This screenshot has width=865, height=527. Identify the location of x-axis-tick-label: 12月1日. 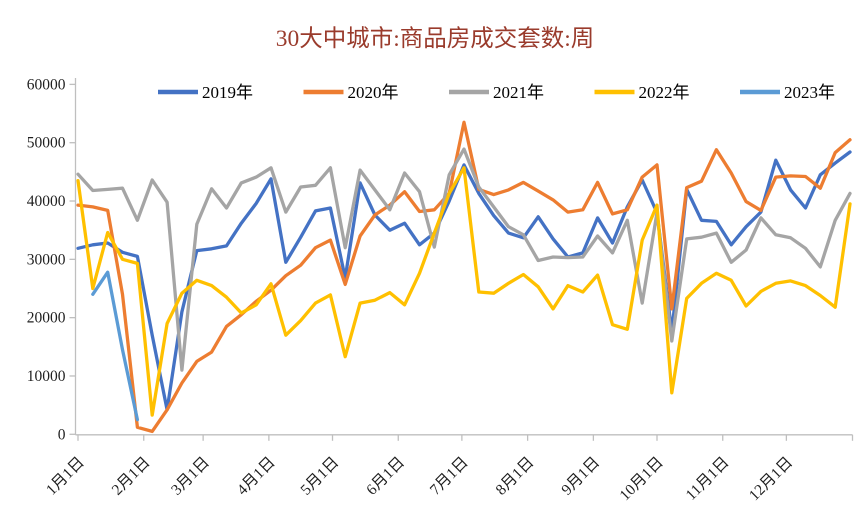
(771, 479).